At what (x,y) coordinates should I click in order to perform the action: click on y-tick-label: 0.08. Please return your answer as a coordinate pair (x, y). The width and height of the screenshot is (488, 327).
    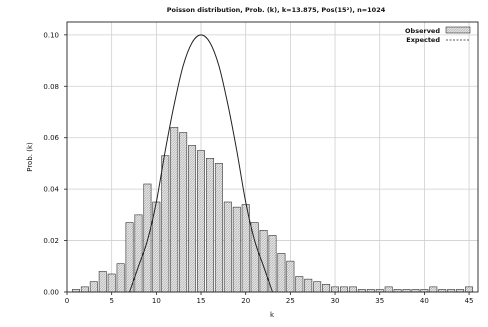
    Looking at the image, I should click on (51, 87).